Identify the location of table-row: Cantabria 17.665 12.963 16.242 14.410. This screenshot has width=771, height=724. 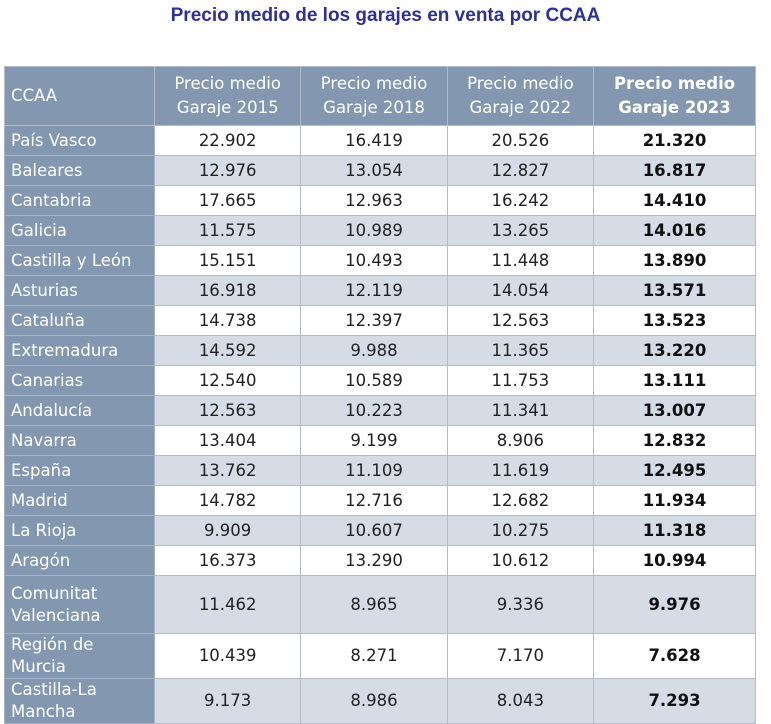
(380, 200).